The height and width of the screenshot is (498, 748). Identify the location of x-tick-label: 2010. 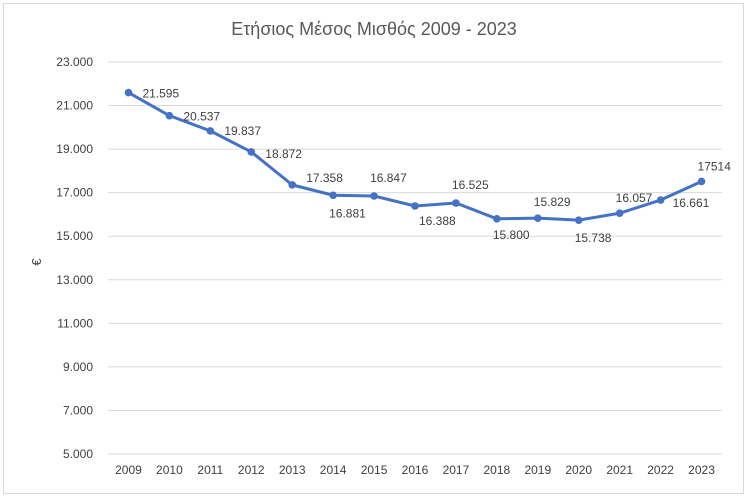
(169, 470).